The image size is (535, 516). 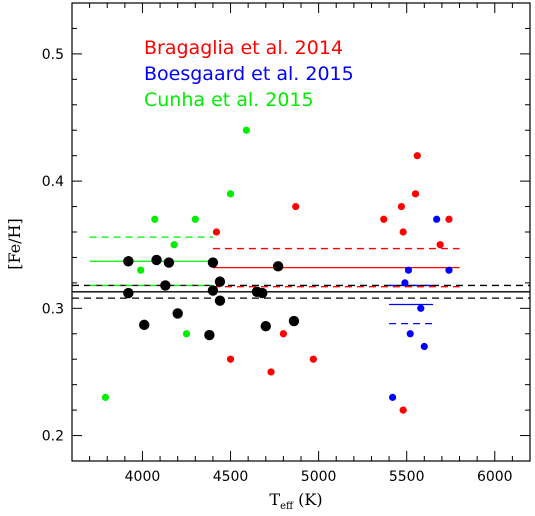 I want to click on x-axis-label: T, so click(x=274, y=499).